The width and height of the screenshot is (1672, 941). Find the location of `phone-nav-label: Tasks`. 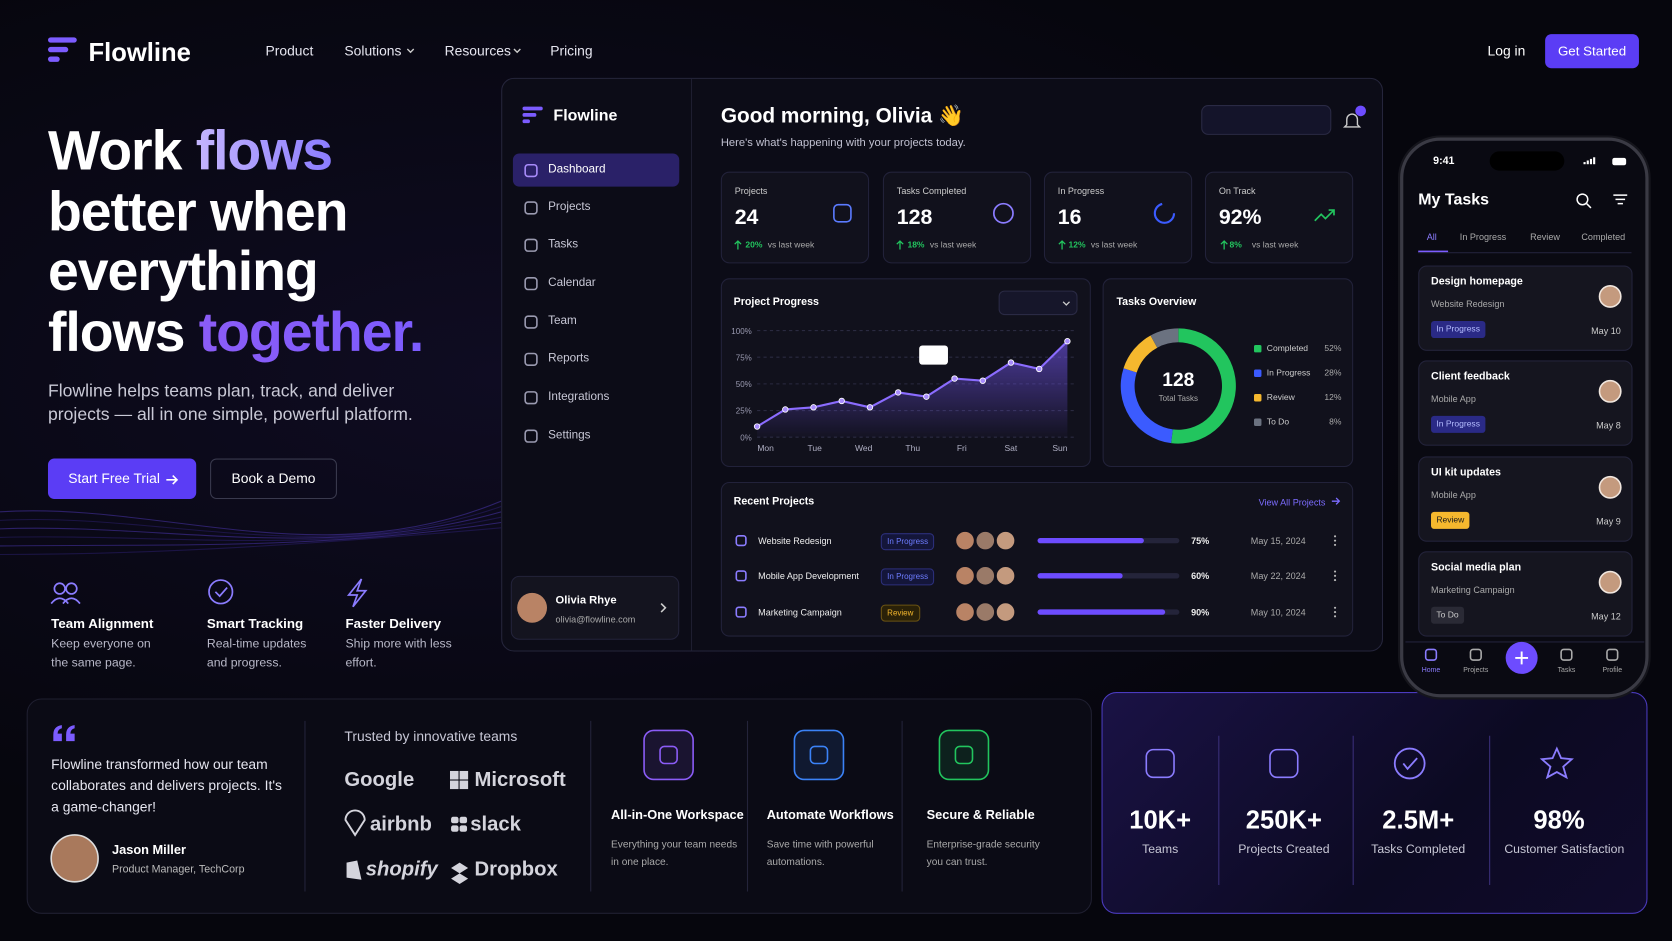

phone-nav-label: Tasks is located at coordinates (1566, 670).